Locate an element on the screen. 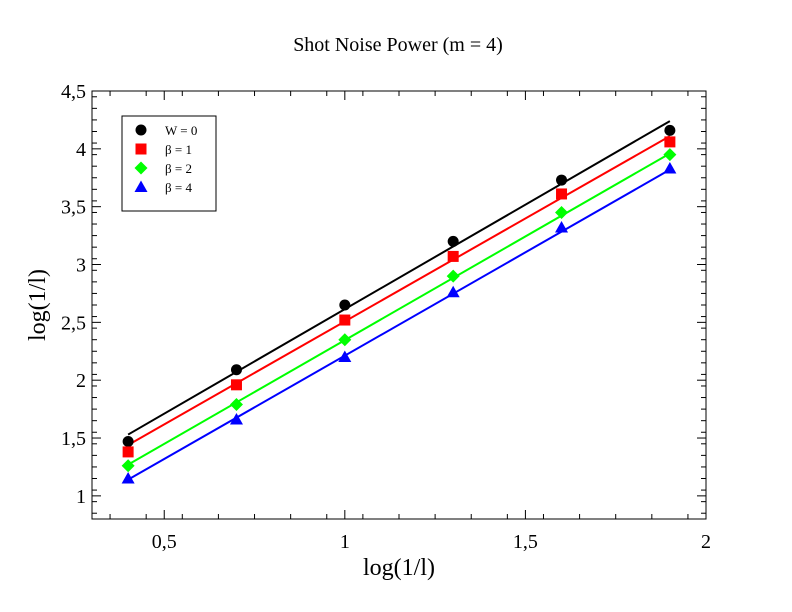 The height and width of the screenshot is (612, 792). legend: W = 0 β = 1 β = 2 β = 4 is located at coordinates (165, 159).